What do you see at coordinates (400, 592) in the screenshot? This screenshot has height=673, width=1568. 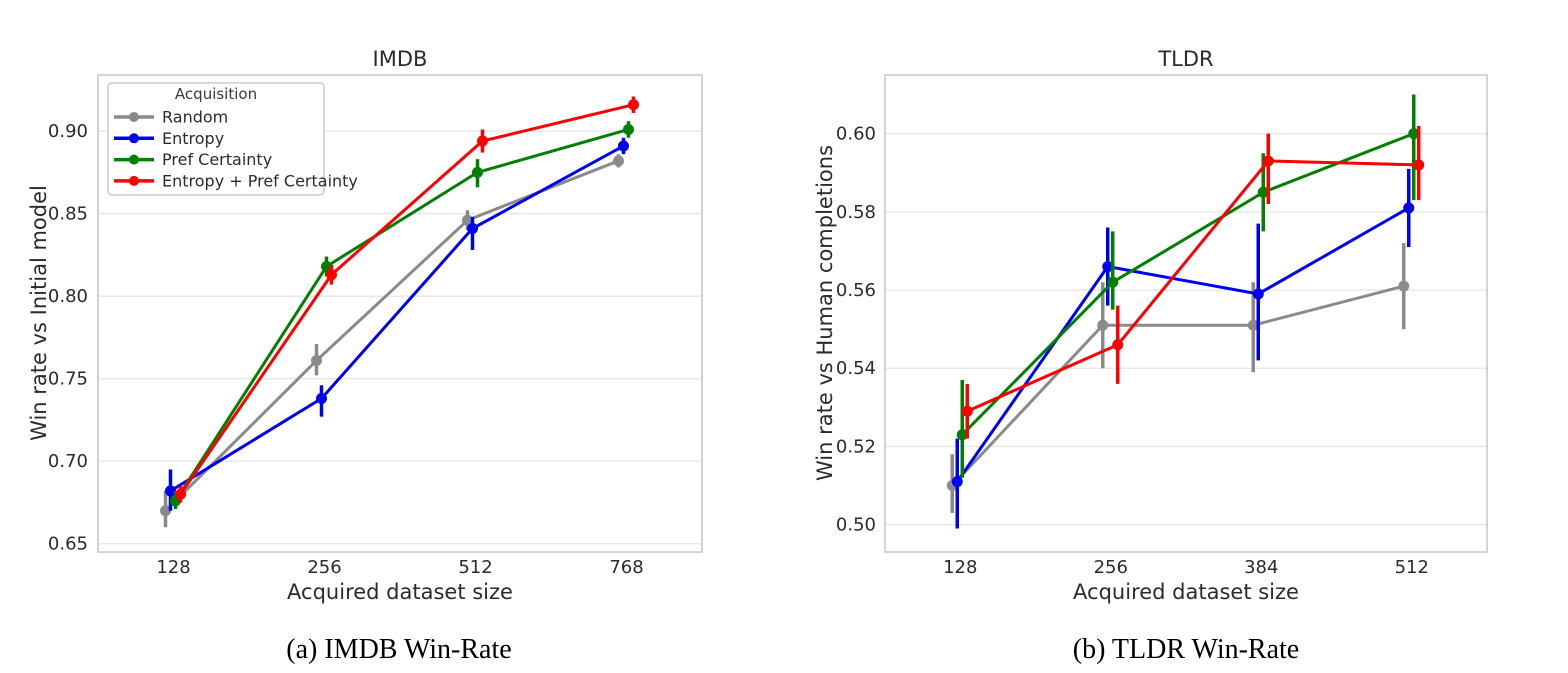 I see `imdb-x-axis-label: Acquired dataset size` at bounding box center [400, 592].